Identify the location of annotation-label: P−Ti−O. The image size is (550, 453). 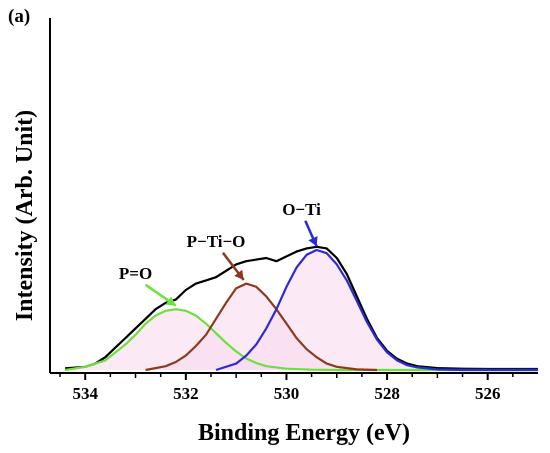
(216, 241).